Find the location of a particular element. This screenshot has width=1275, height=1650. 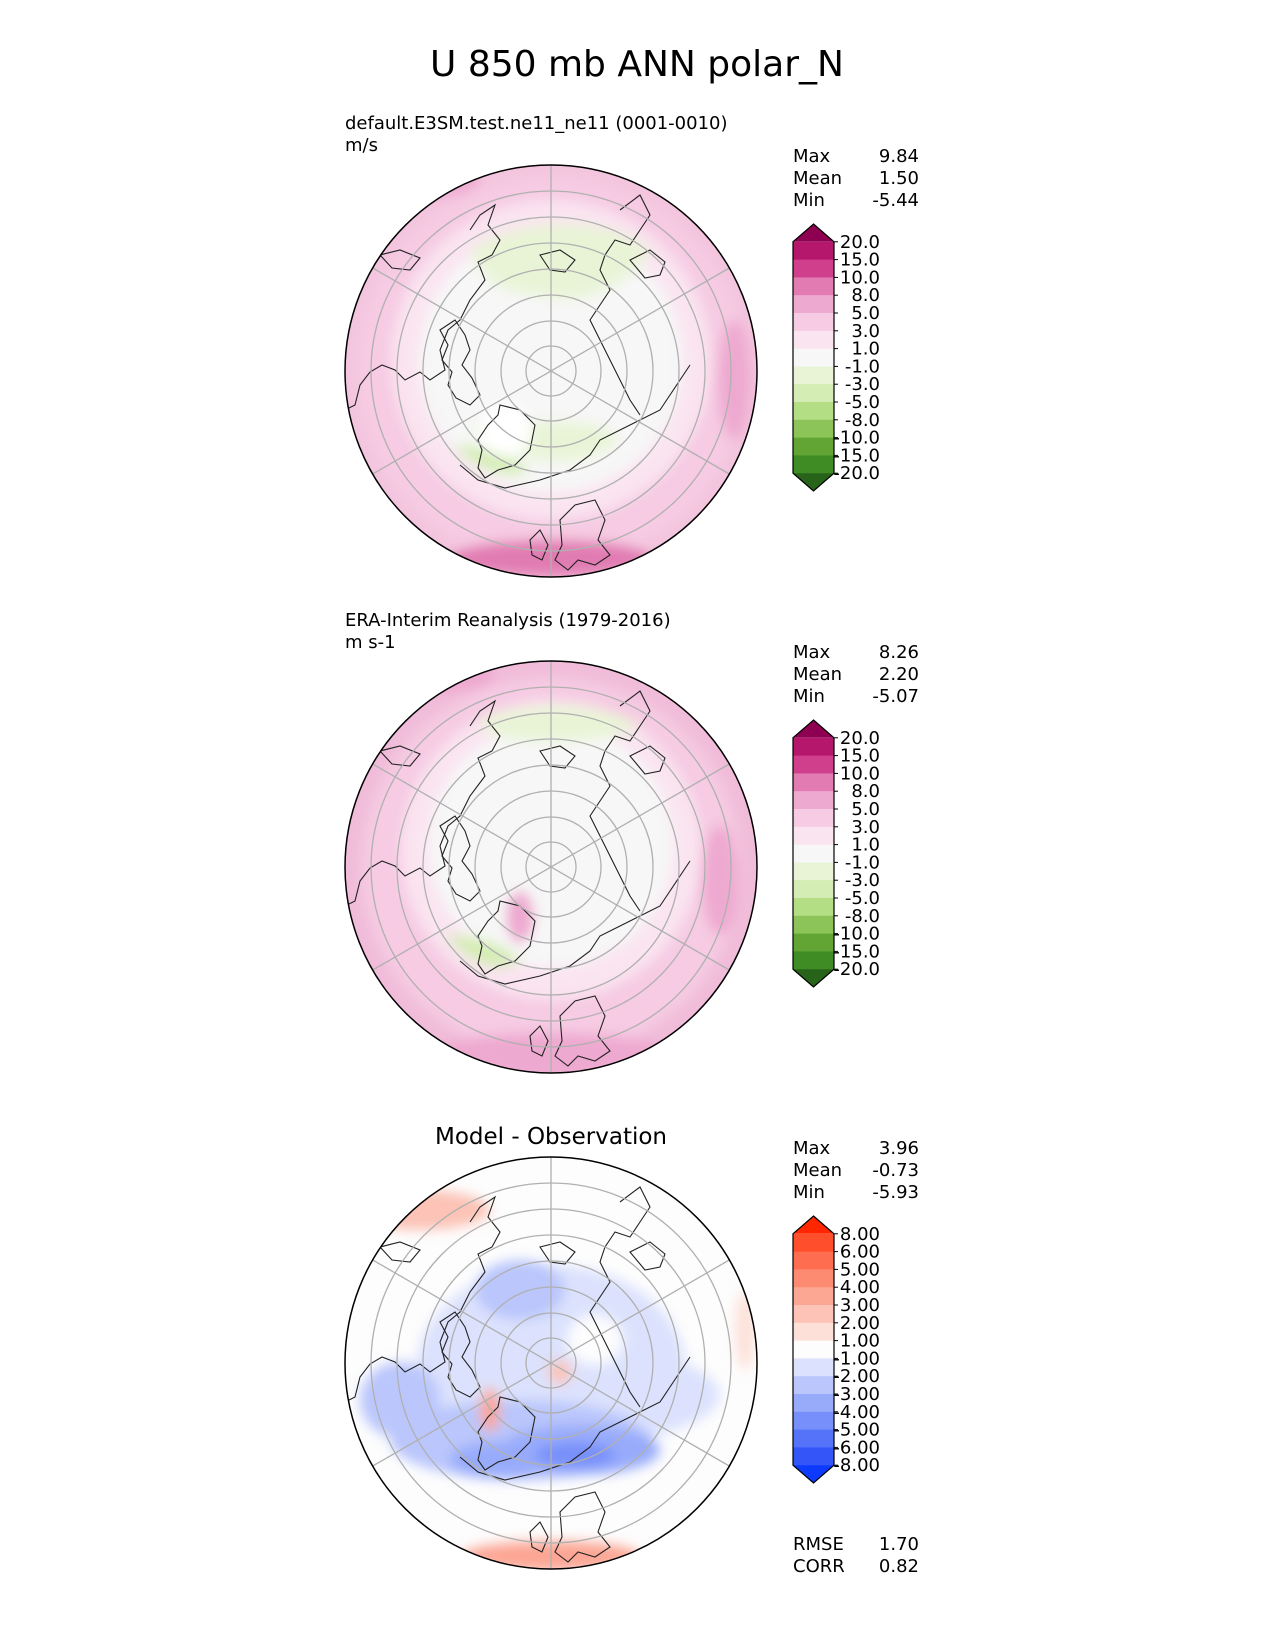

colorbar-tick-label: -1.0 is located at coordinates (862, 862).